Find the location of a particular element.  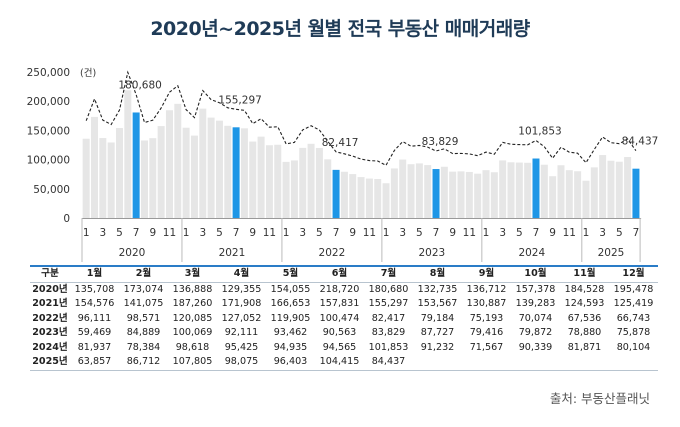

table-cell: 139,283 is located at coordinates (535, 303).